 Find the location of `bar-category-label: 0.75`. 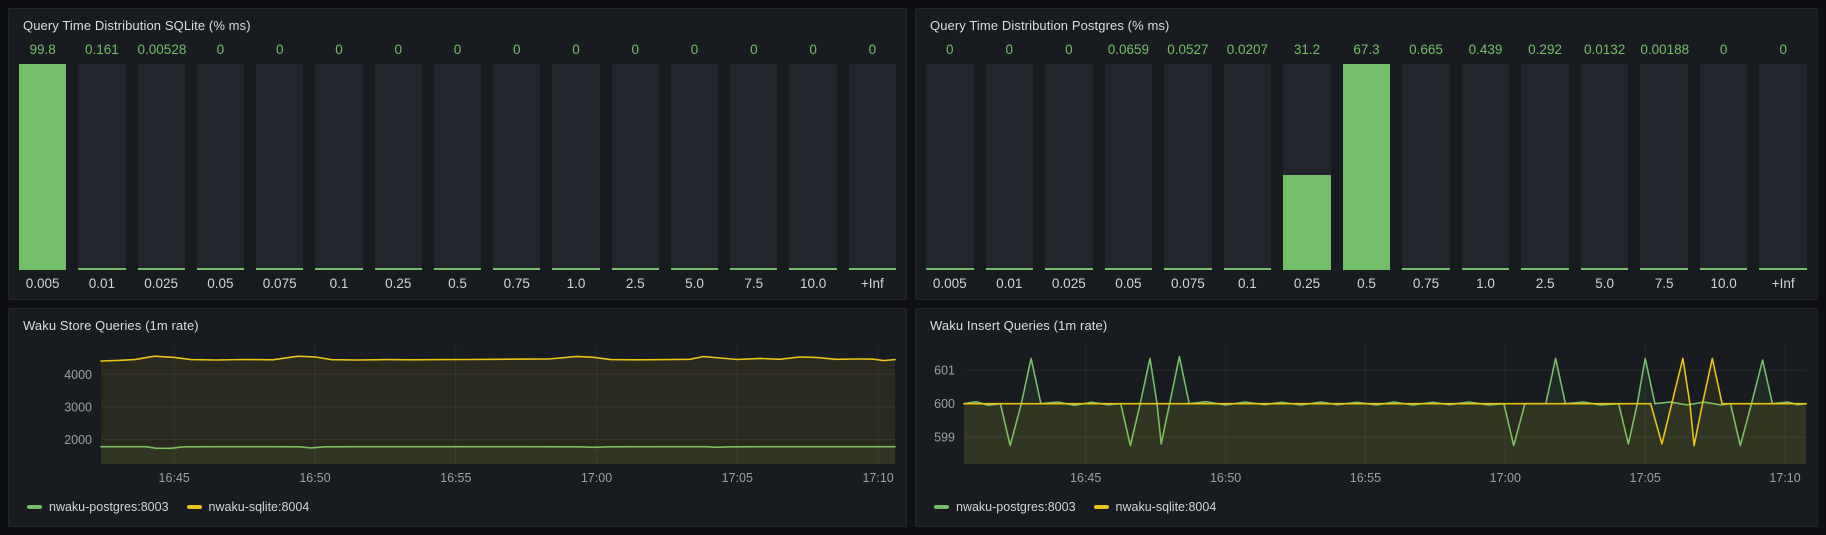

bar-category-label: 0.75 is located at coordinates (516, 283).